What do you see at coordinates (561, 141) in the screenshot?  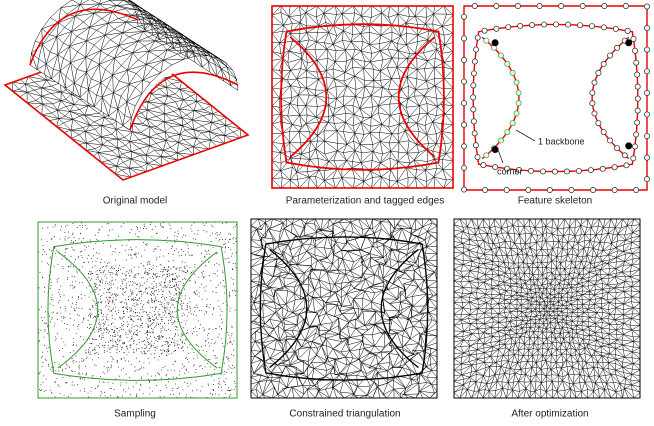 I see `annotation: 1 backbone` at bounding box center [561, 141].